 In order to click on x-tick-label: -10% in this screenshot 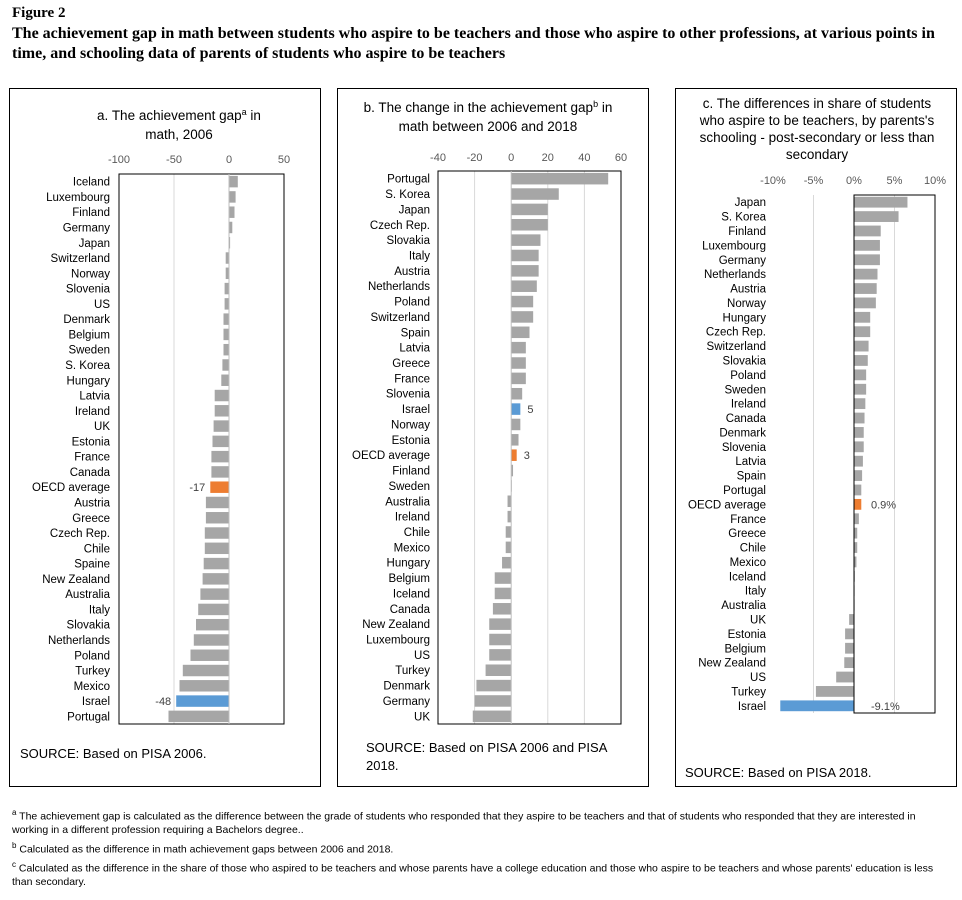, I will do `click(773, 181)`.